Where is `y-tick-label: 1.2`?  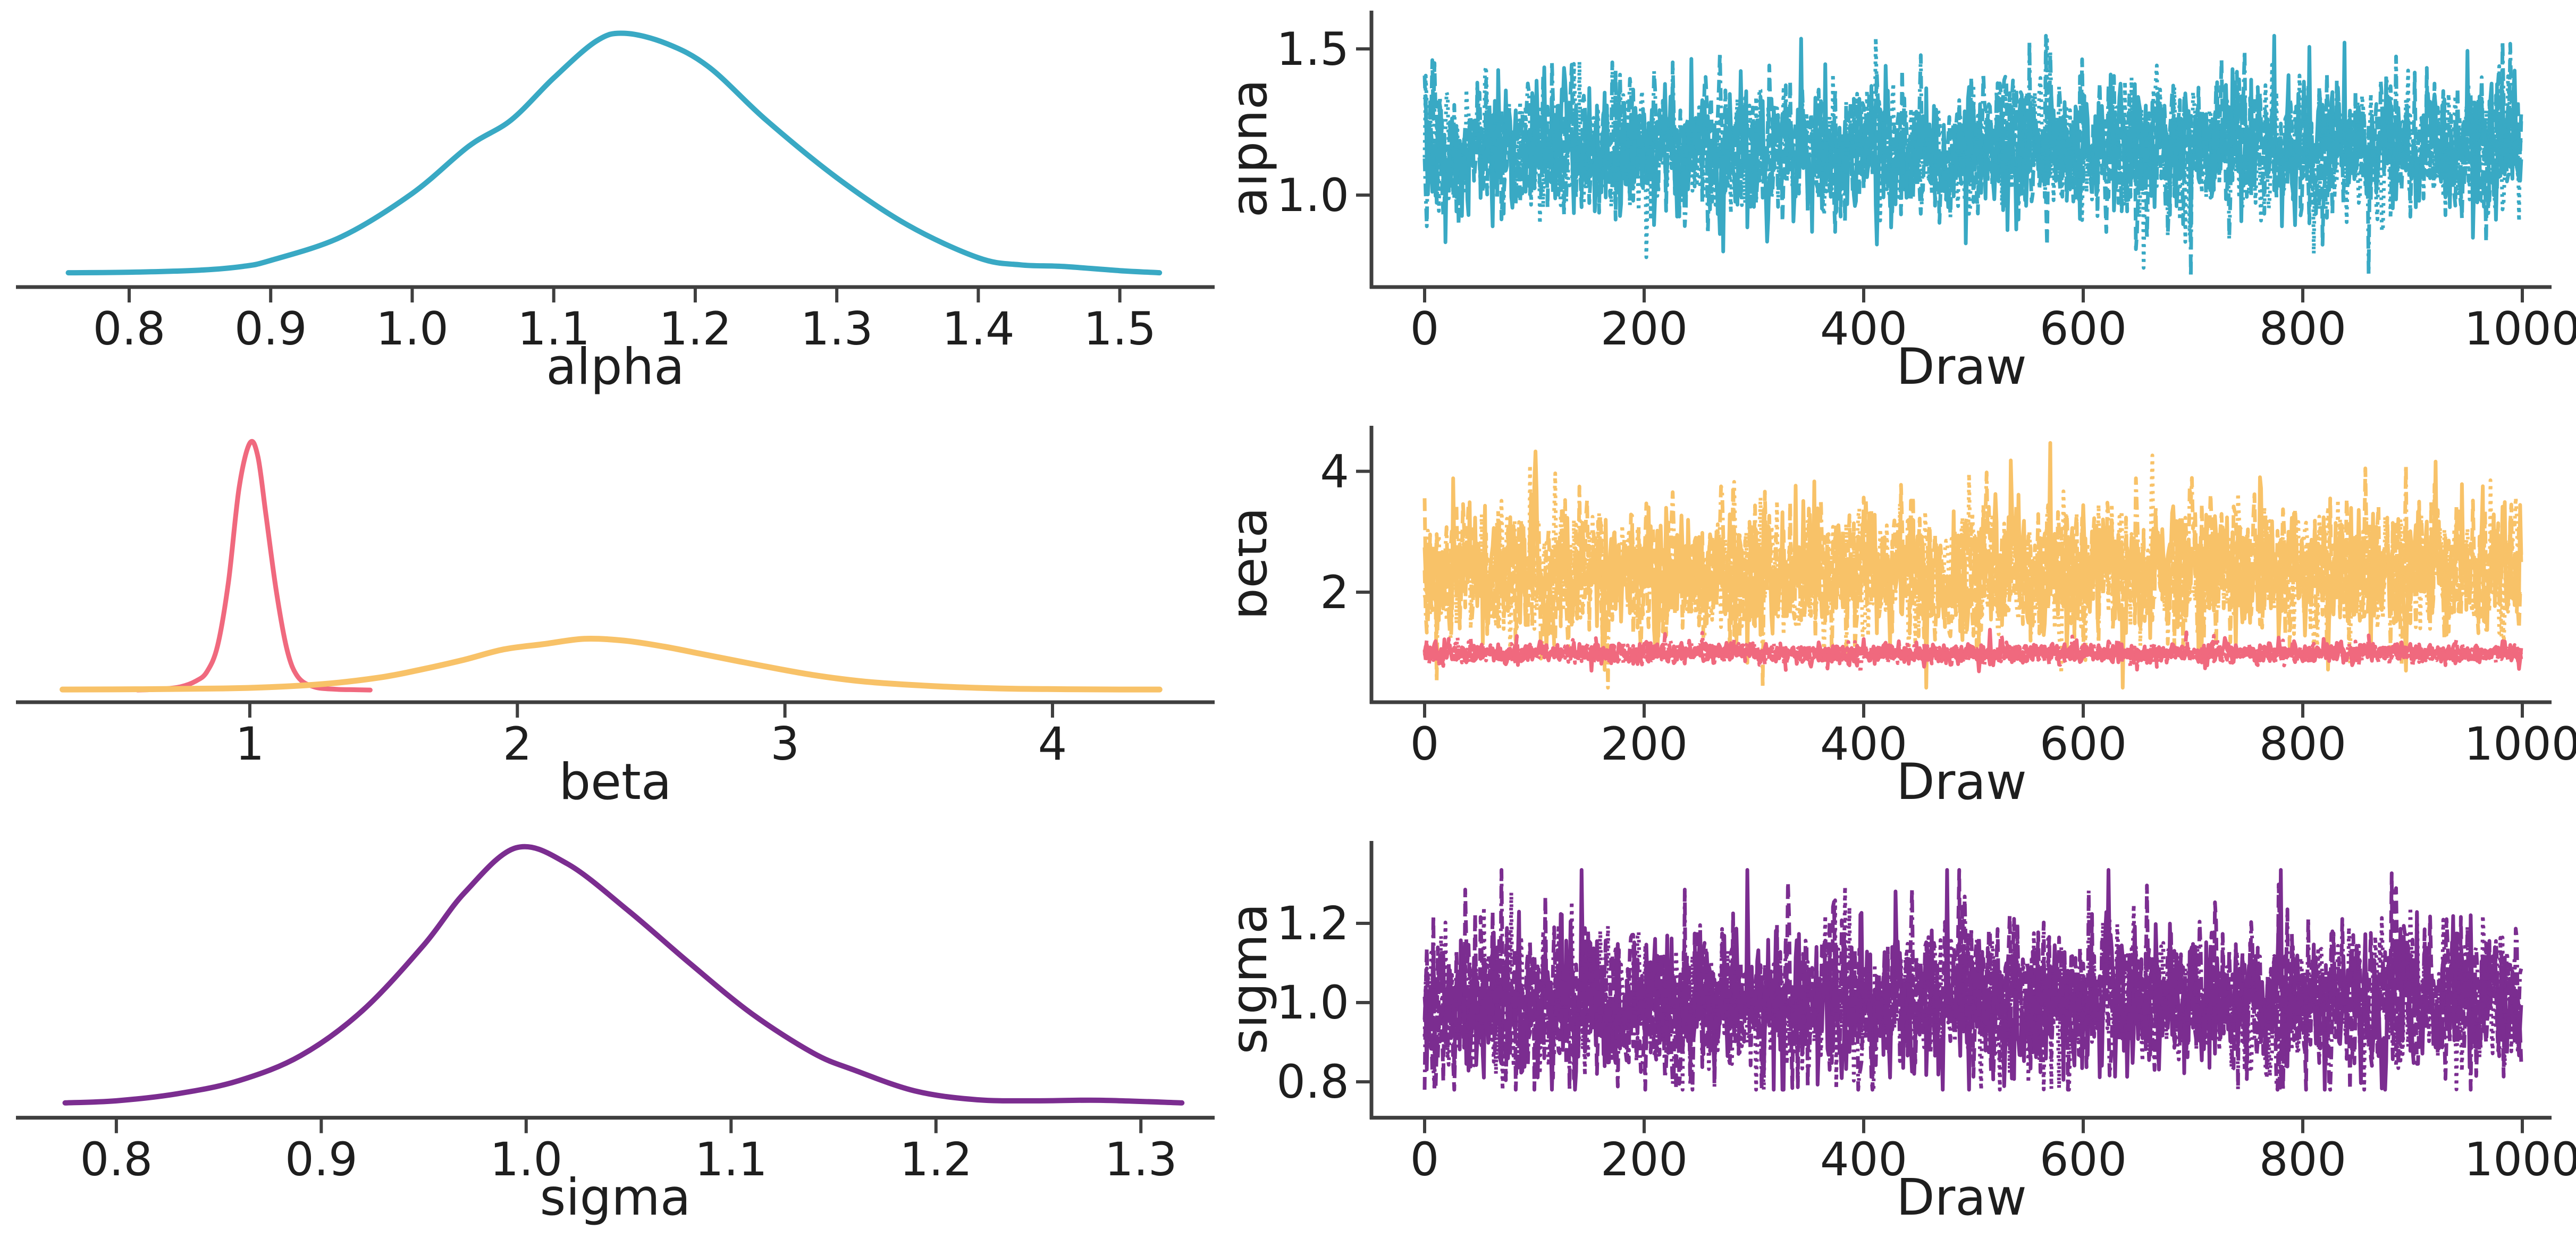
y-tick-label: 1.2 is located at coordinates (1312, 923).